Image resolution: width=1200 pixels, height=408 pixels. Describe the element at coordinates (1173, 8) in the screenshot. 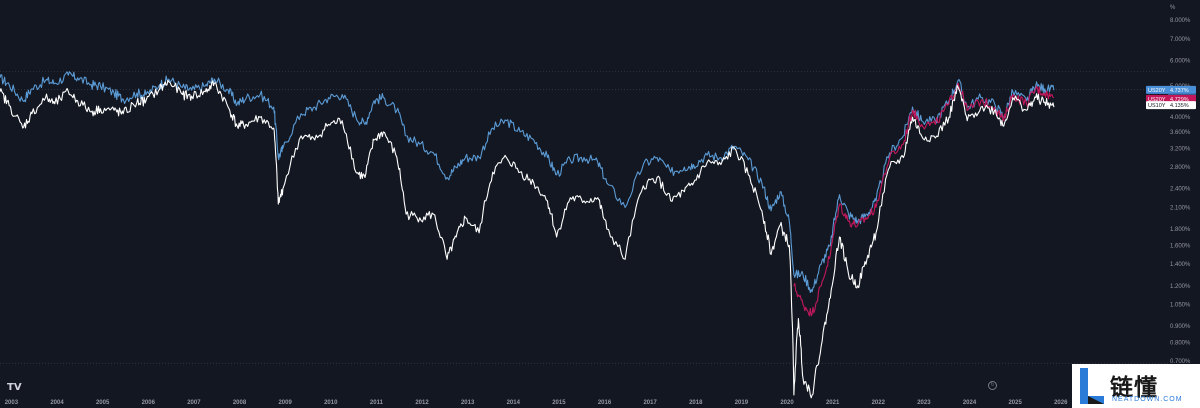

I see `unit-label: %` at that location.